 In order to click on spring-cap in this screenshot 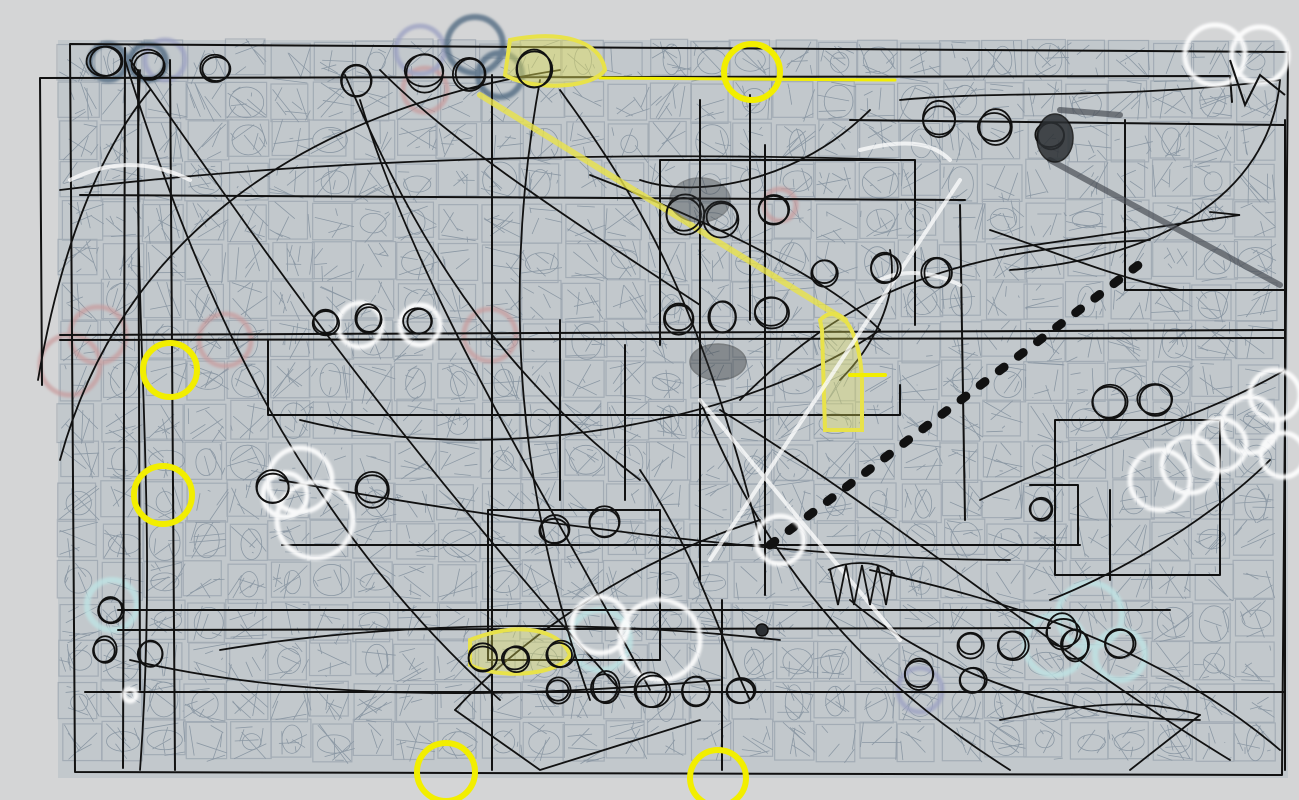, I will do `click(861, 569)`.